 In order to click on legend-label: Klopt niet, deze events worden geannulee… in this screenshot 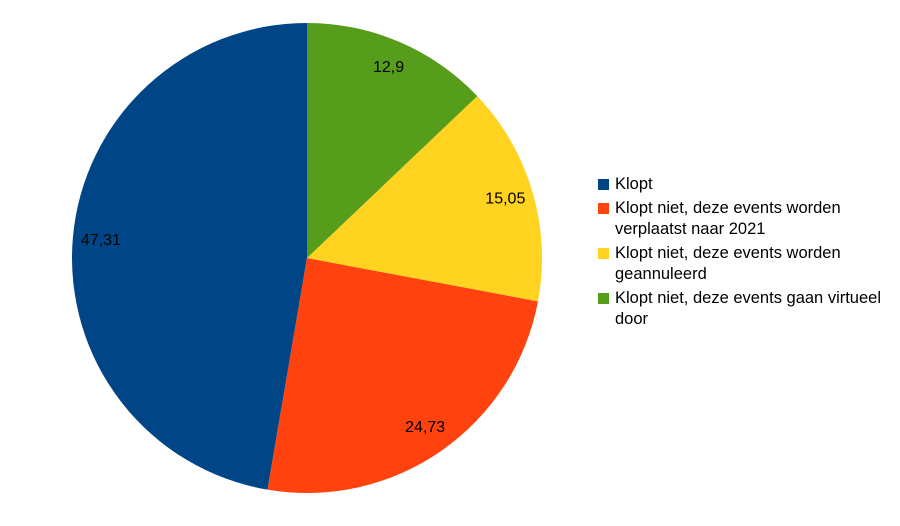, I will do `click(728, 263)`.